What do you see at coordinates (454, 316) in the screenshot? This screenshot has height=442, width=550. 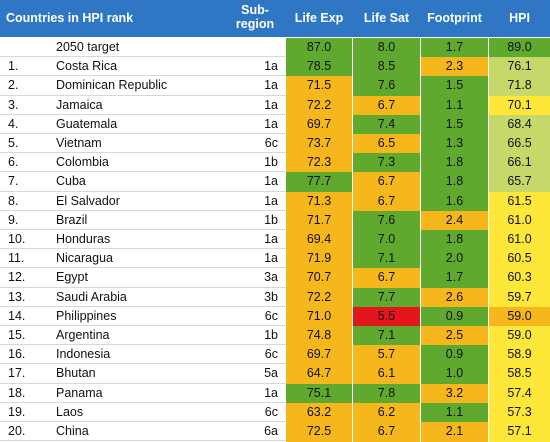 I see `footprint-cell: 0.9` at bounding box center [454, 316].